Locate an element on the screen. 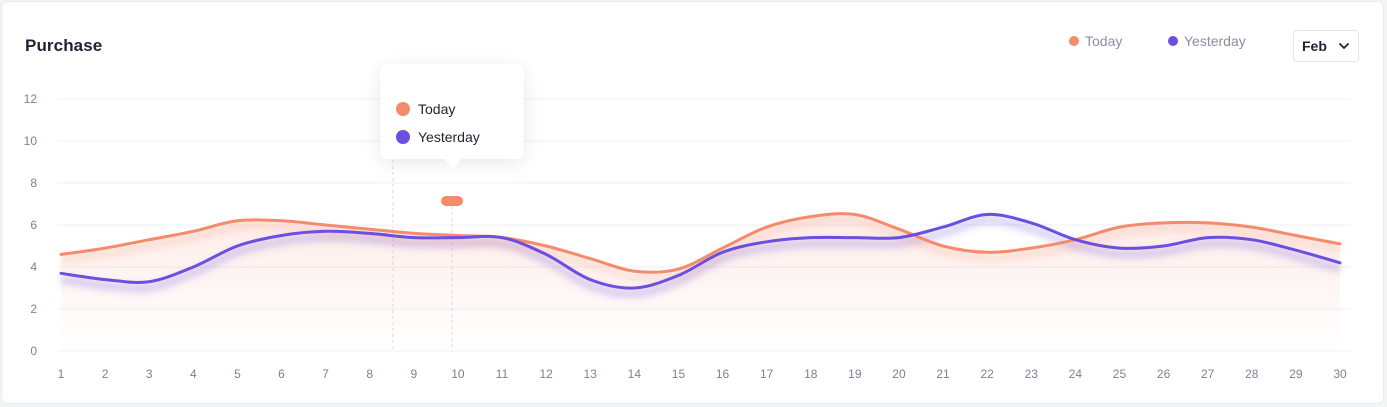 This screenshot has height=407, width=1387. x-tick-label: 29 is located at coordinates (1296, 374).